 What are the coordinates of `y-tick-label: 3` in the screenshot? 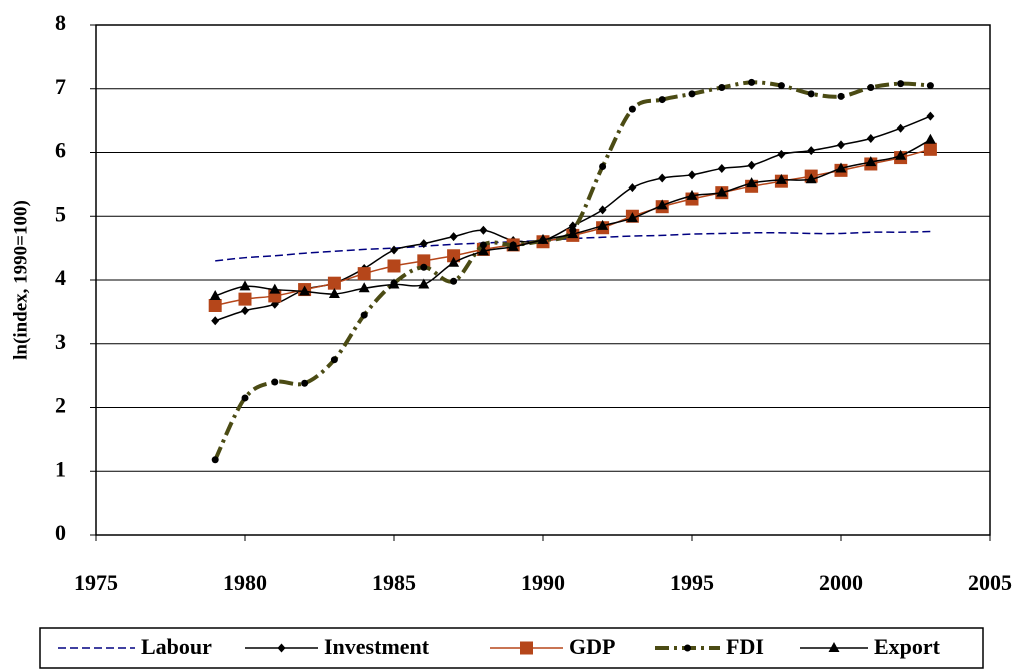 It's located at (60, 341).